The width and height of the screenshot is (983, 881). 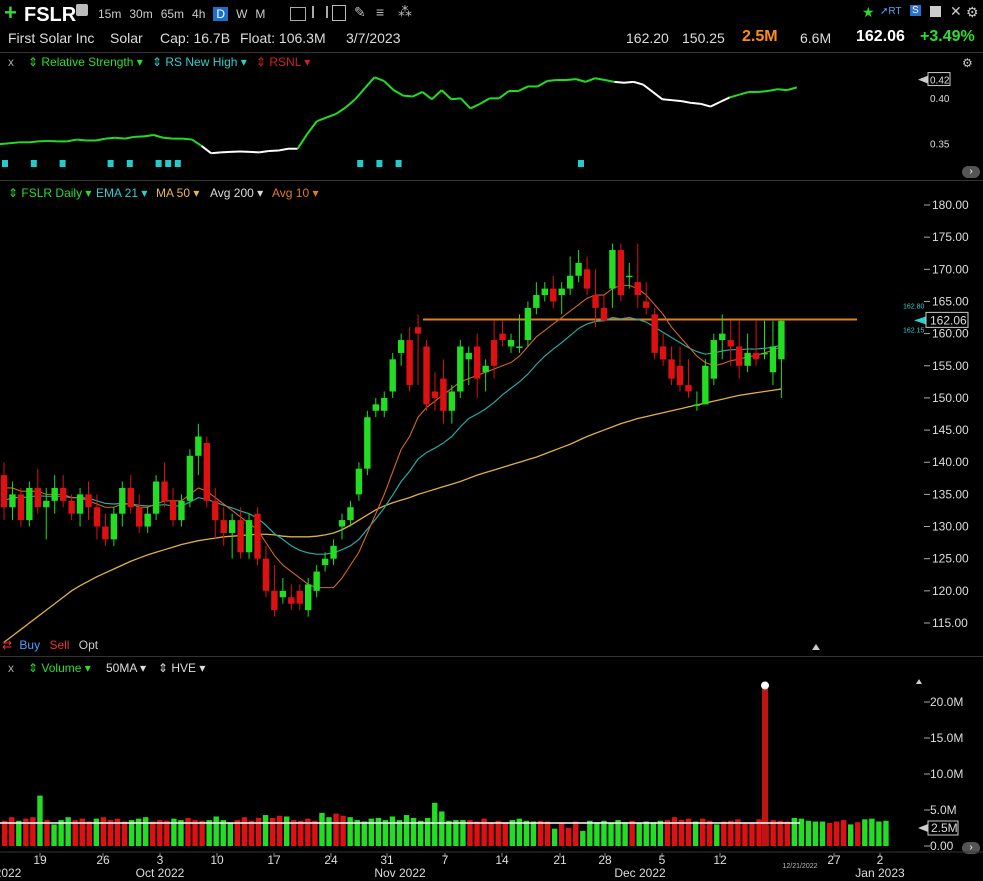 I want to click on timeframe-65m: 65m, so click(x=172, y=14).